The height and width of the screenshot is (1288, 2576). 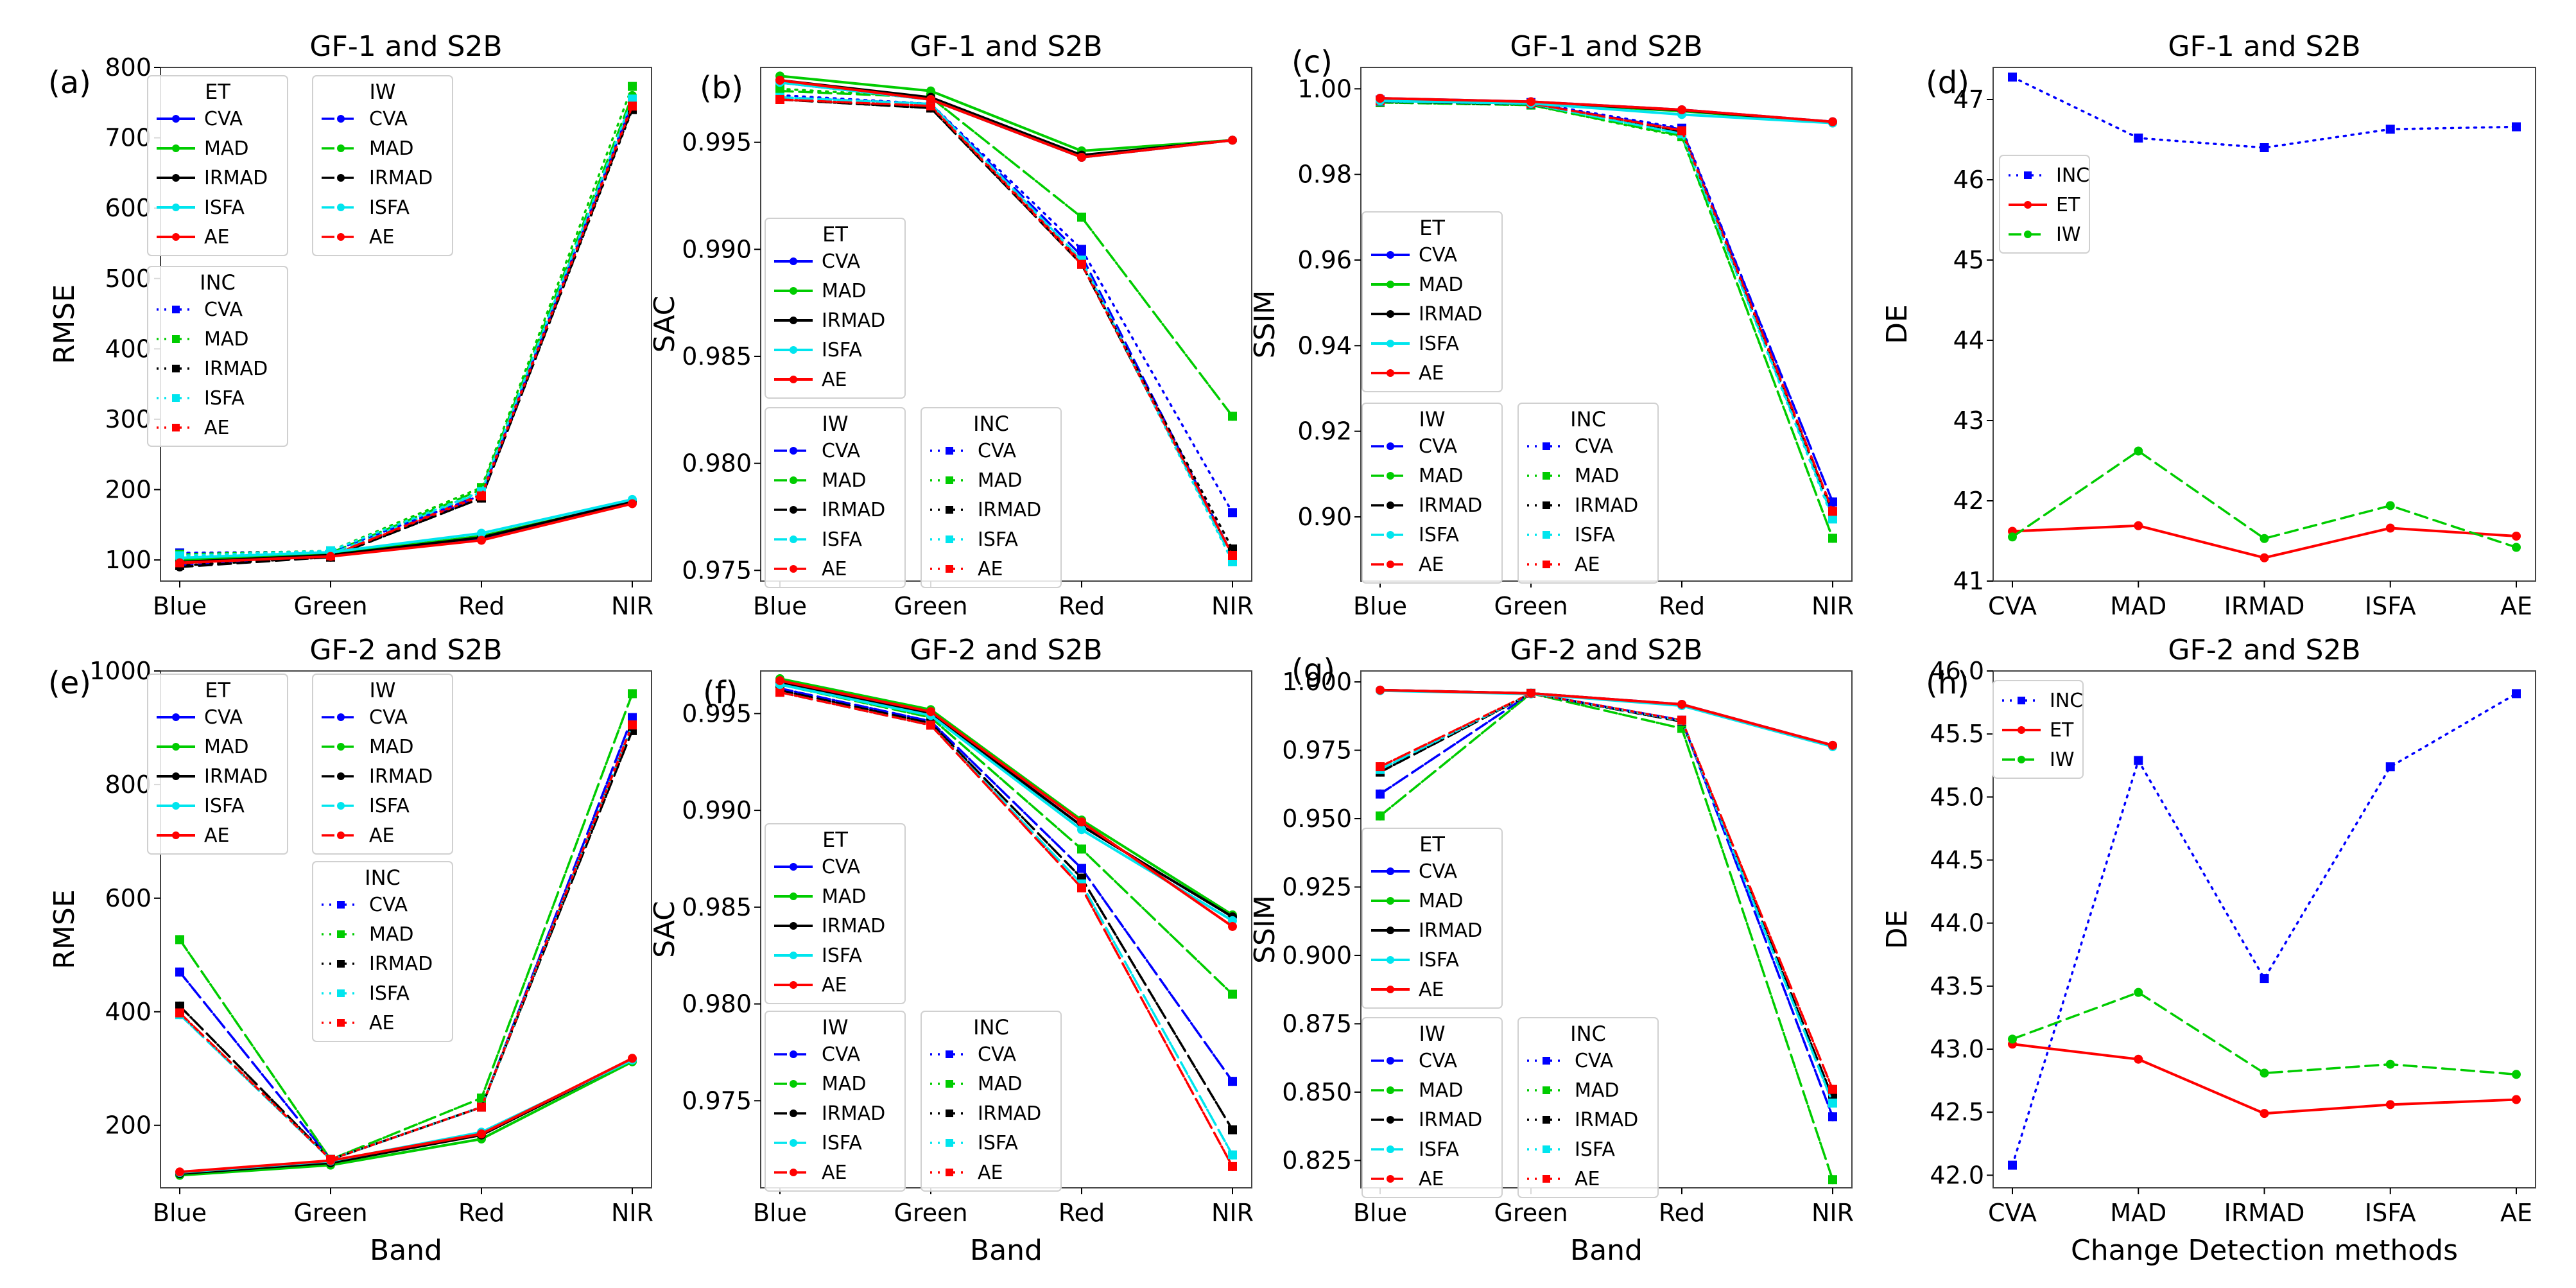 What do you see at coordinates (1380, 1213) in the screenshot?
I see `x-tick-label: Blue` at bounding box center [1380, 1213].